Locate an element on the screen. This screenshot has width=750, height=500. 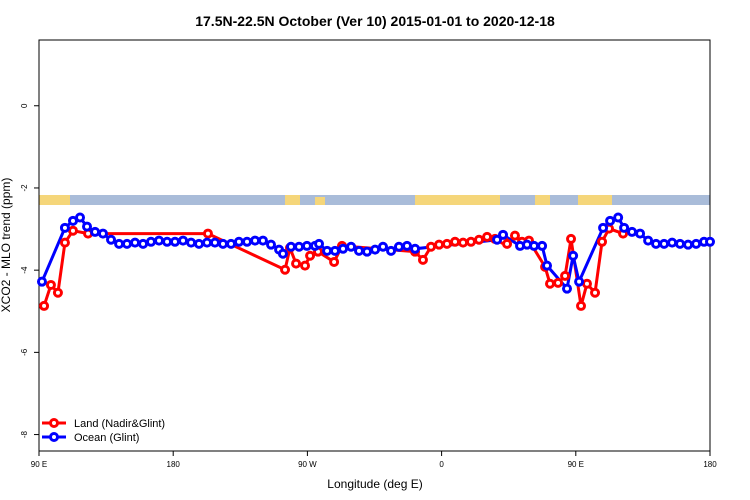
y-tick-label: -2 is located at coordinates (24, 188).